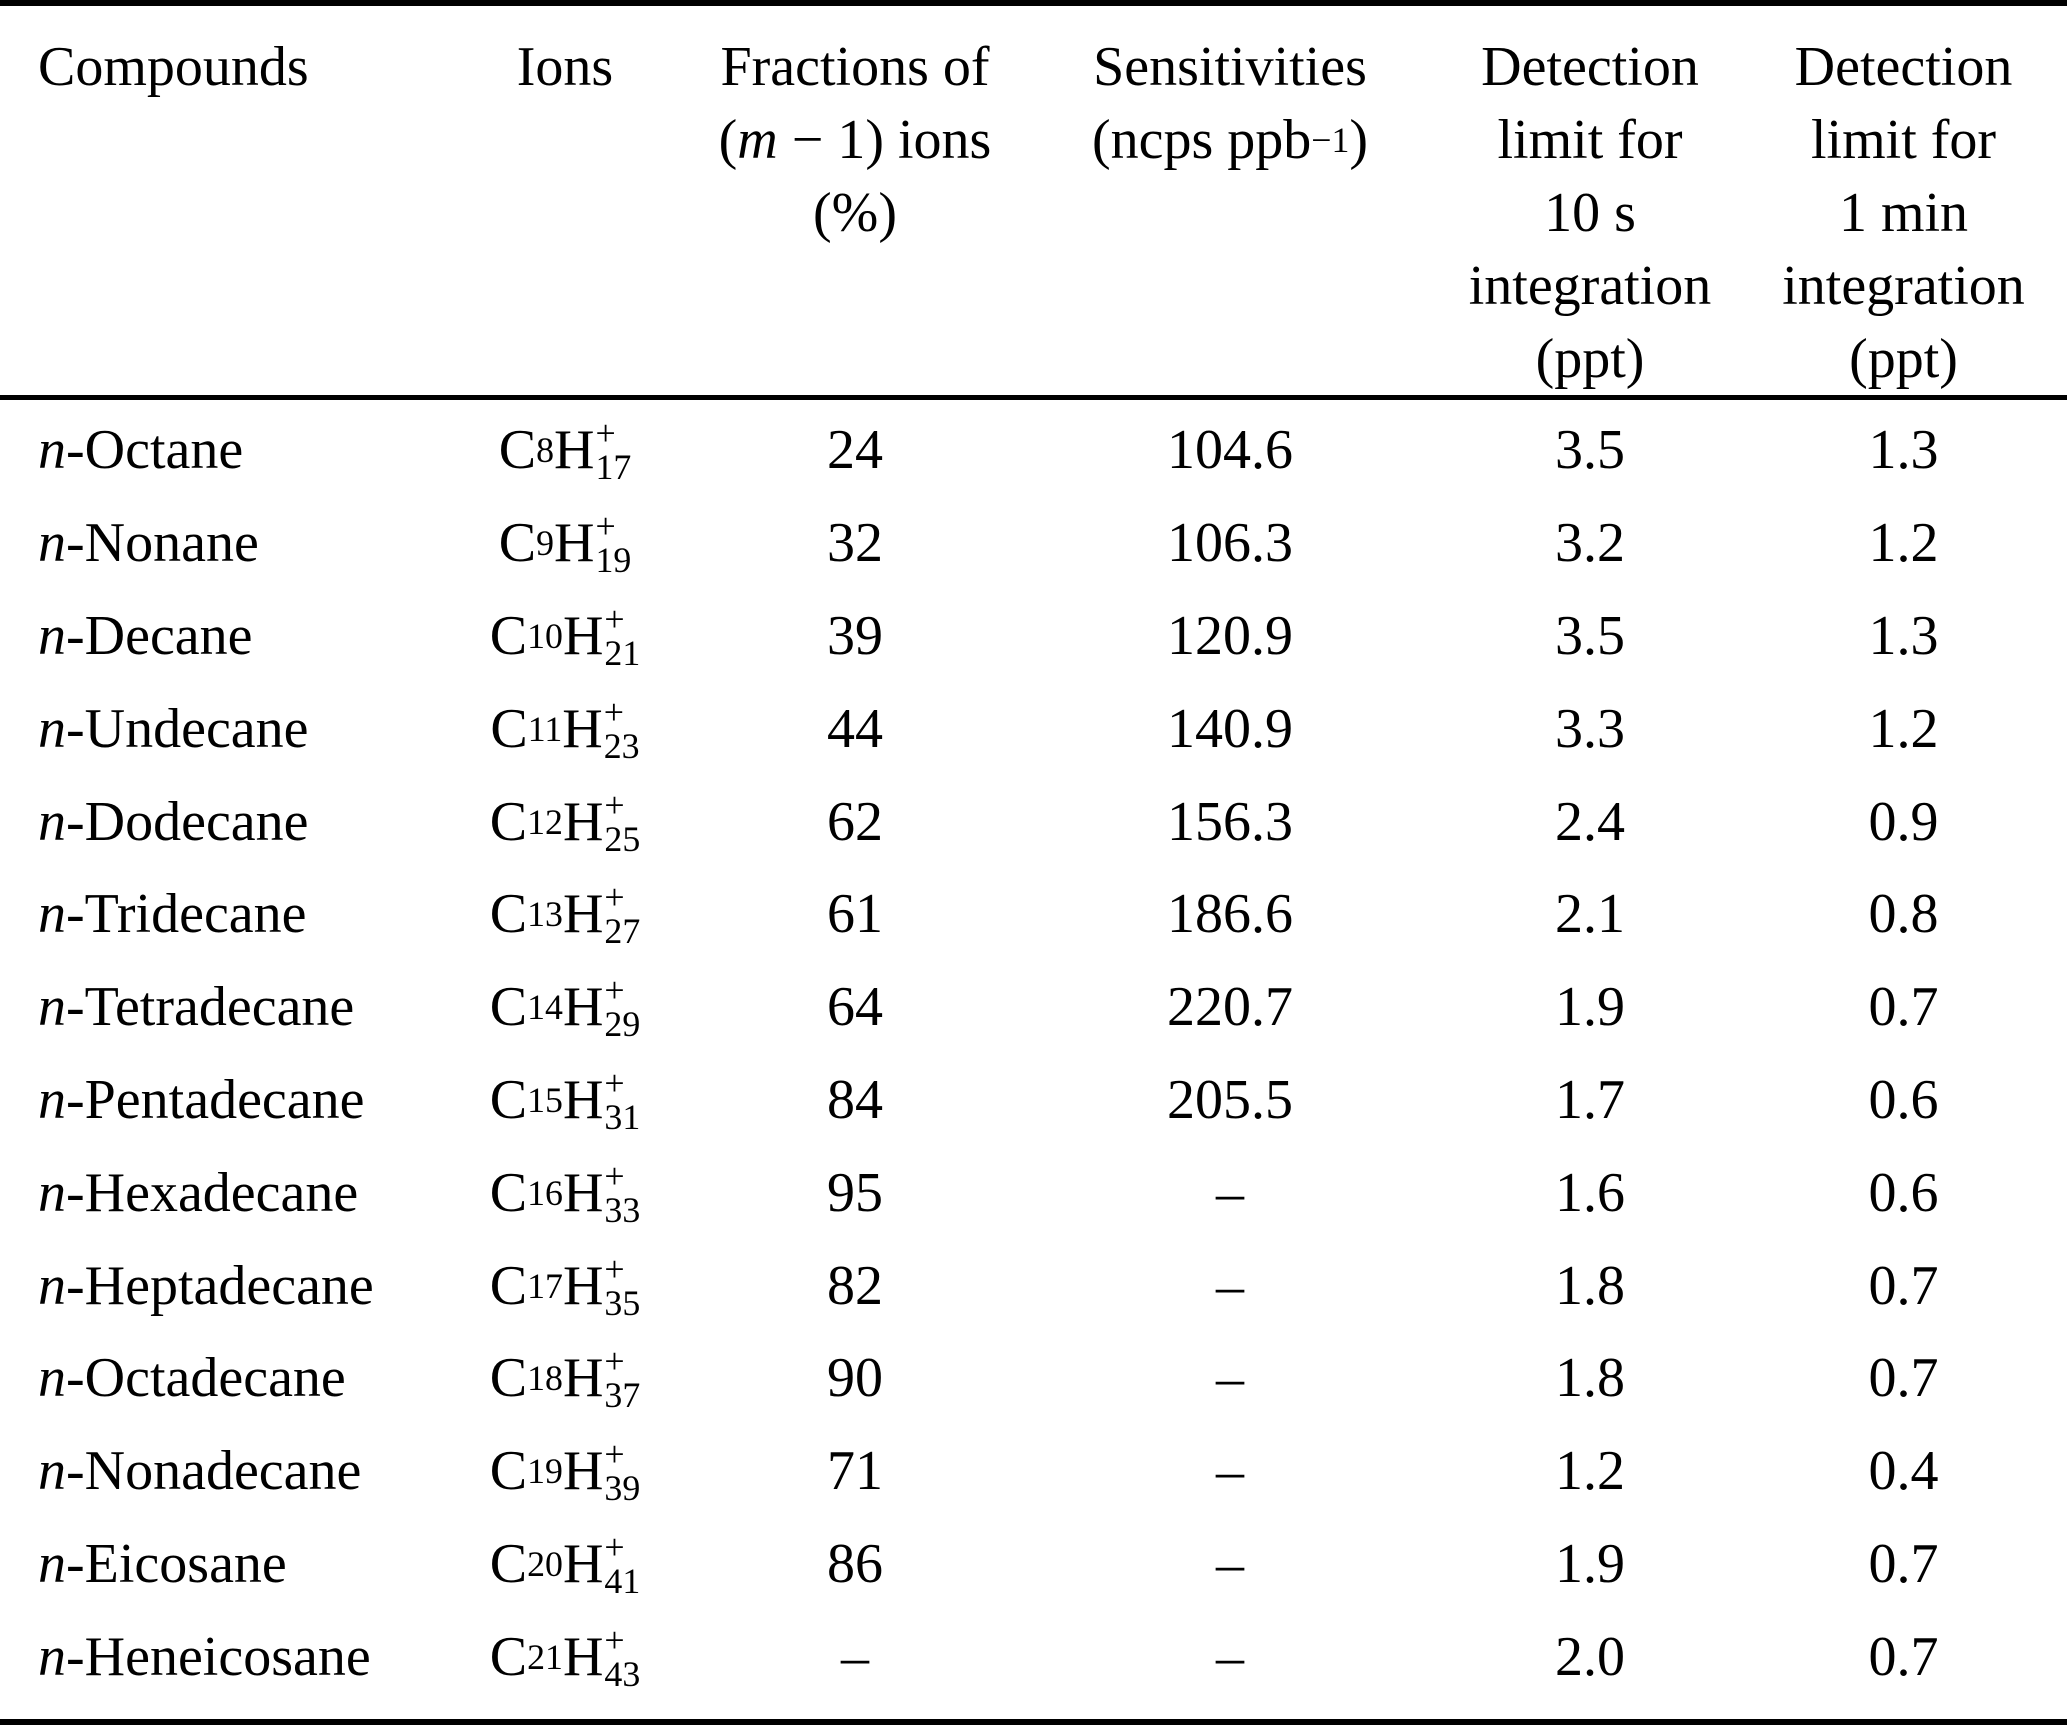 The height and width of the screenshot is (1726, 2067). I want to click on compound-text: -Eicosane, so click(176, 1563).